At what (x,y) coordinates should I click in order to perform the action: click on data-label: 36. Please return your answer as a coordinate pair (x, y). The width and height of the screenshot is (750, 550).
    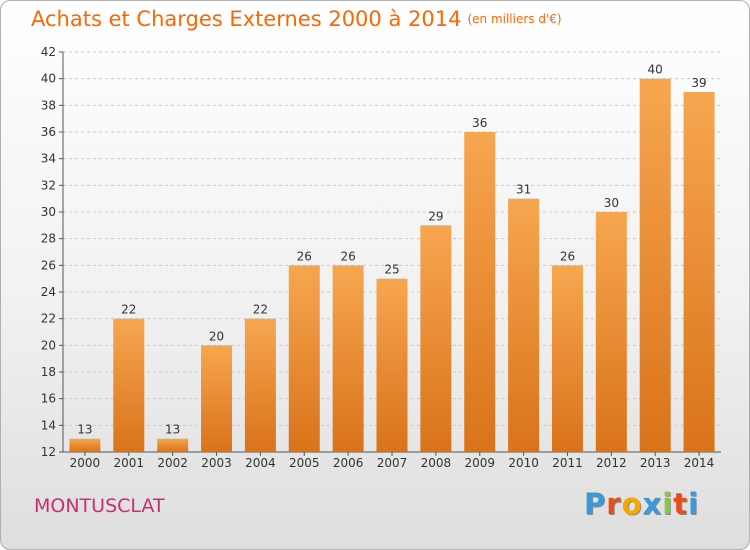
    Looking at the image, I should click on (479, 123).